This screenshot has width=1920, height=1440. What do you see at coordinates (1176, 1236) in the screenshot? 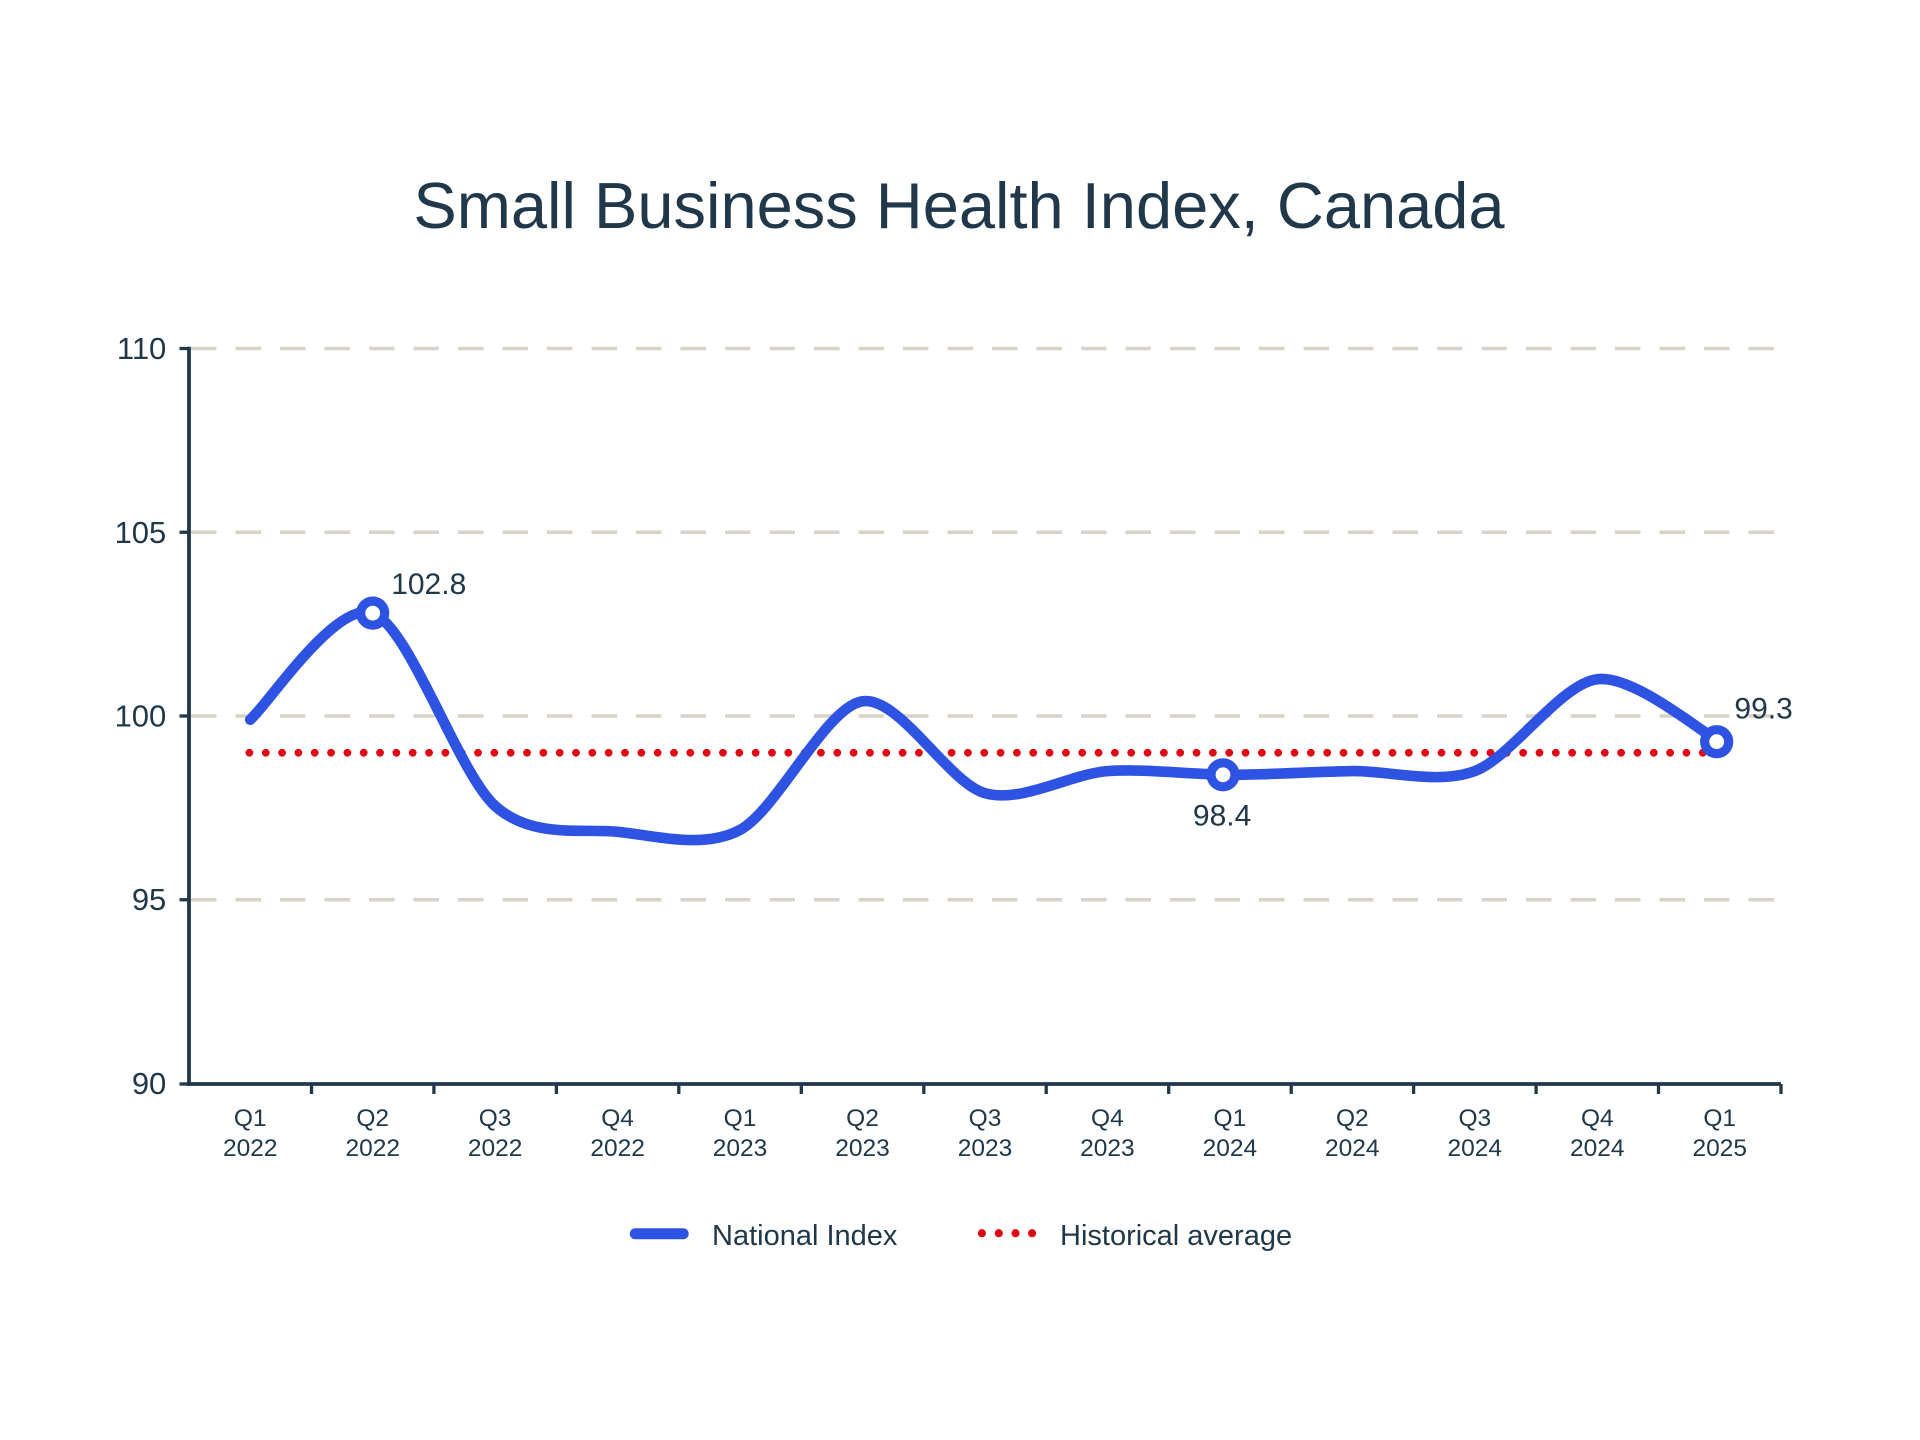
I see `svg-text: Historical average` at bounding box center [1176, 1236].